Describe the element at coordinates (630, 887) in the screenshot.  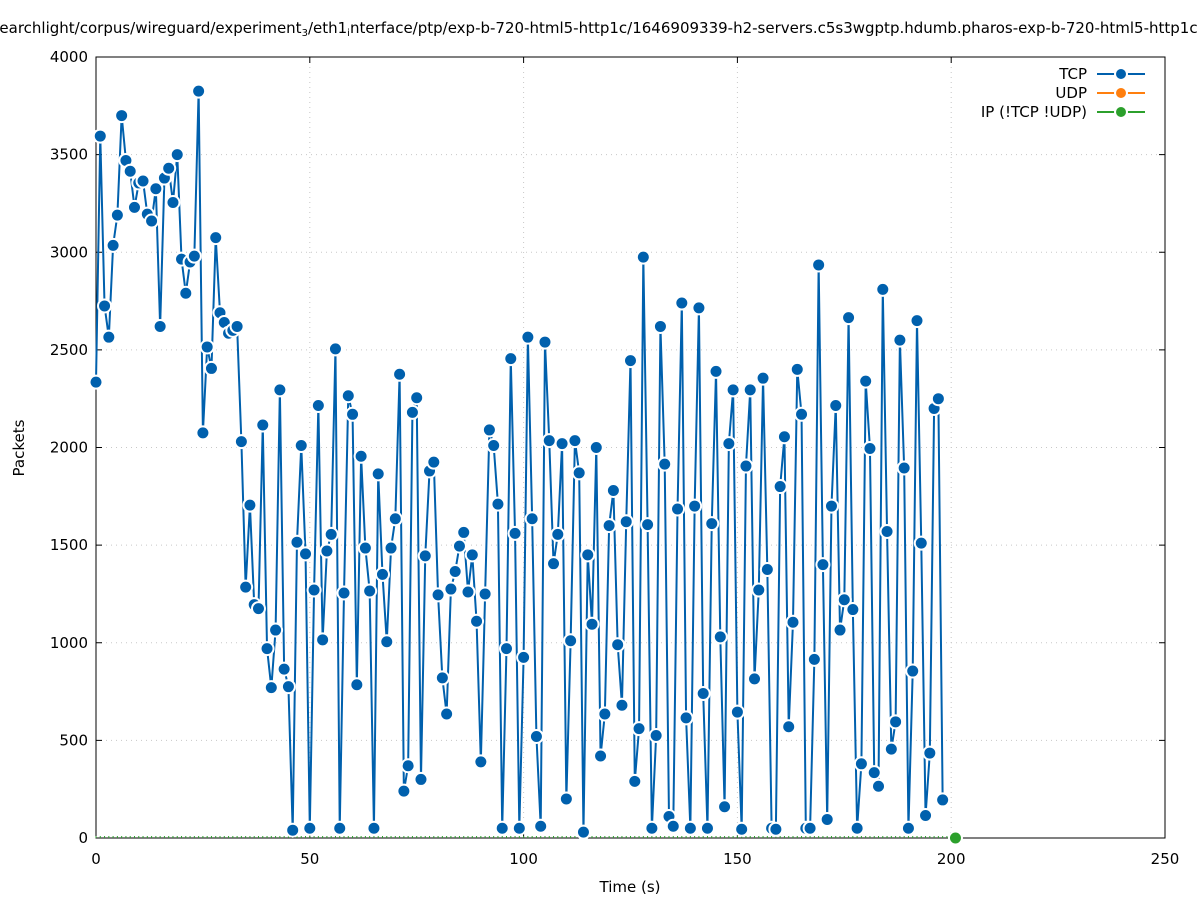
I see `x-axis-label: Time (s)` at that location.